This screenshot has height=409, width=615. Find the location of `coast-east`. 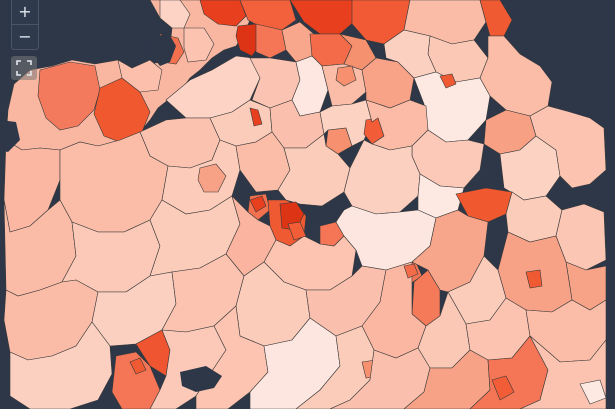

coast-east is located at coordinates (562, 64).